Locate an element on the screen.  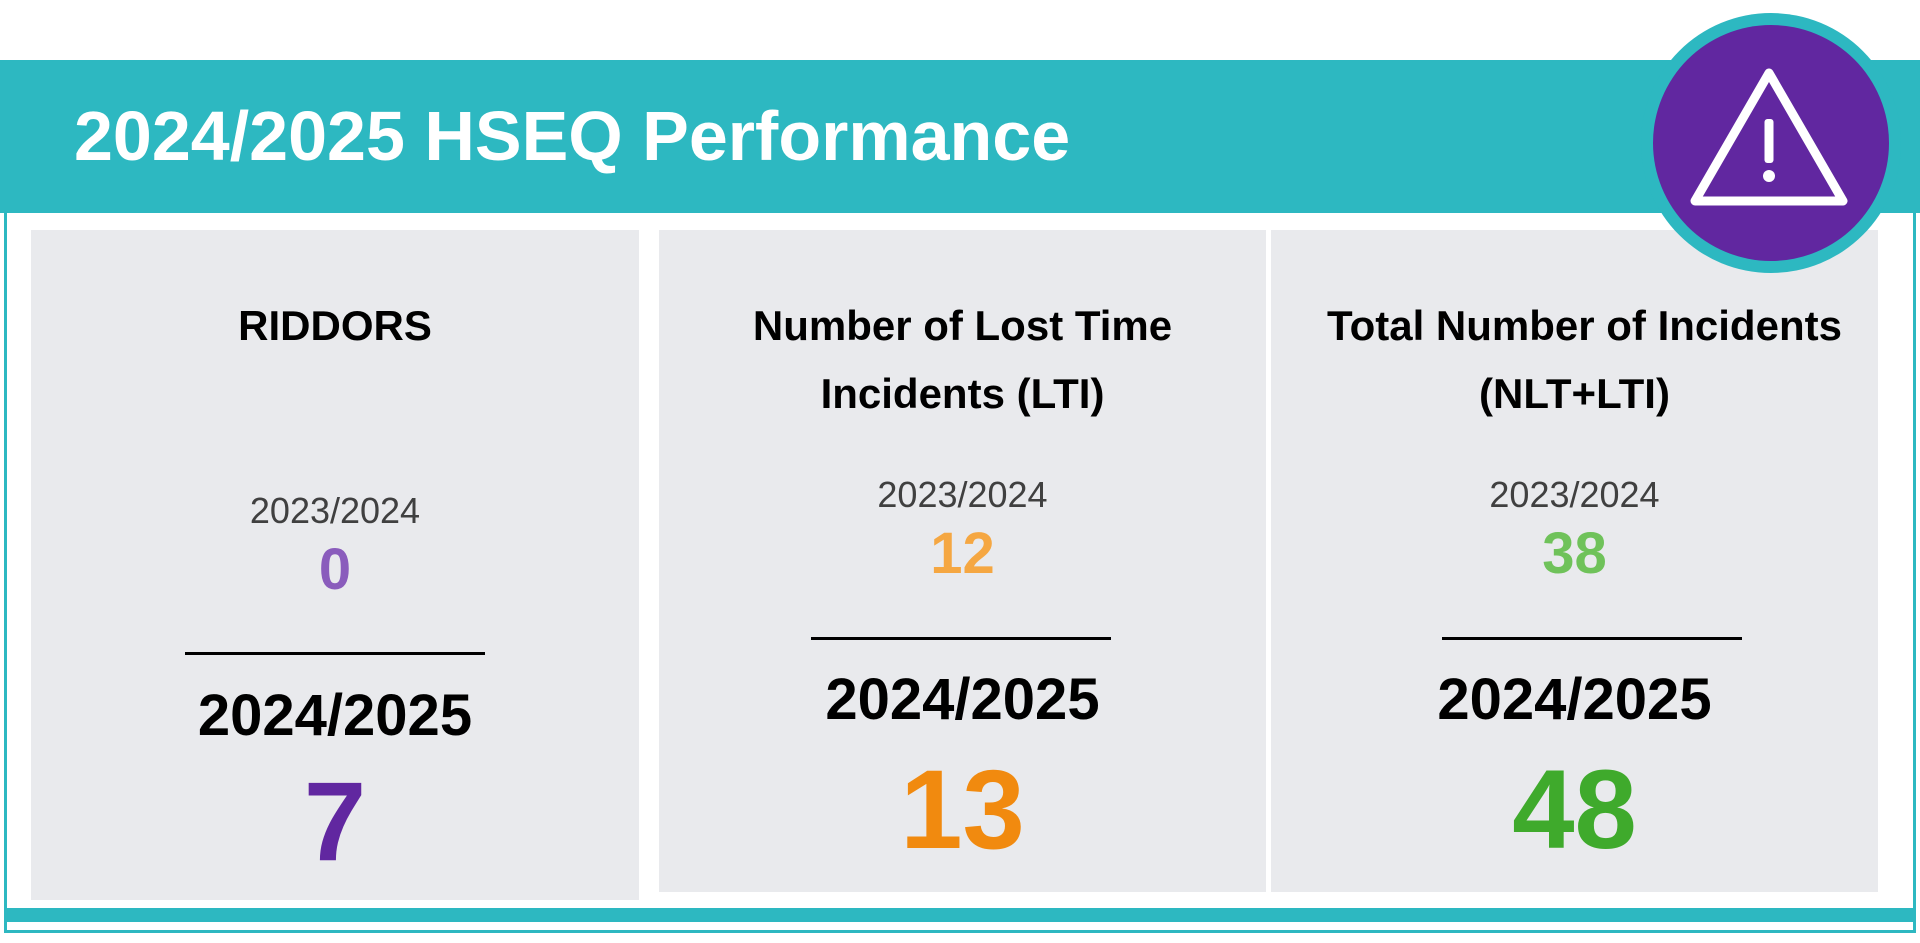
card-title-line1: Total Number of Incidents is located at coordinates (1584, 325).